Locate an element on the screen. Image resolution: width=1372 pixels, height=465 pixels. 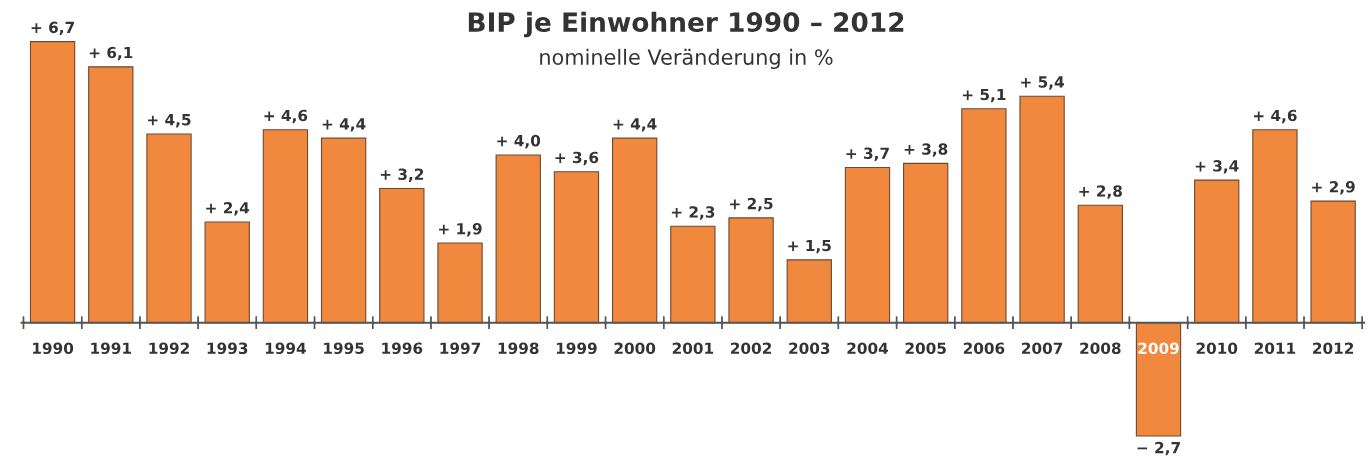
chart-subtitle: nominelle Veränderung in % is located at coordinates (686, 58).